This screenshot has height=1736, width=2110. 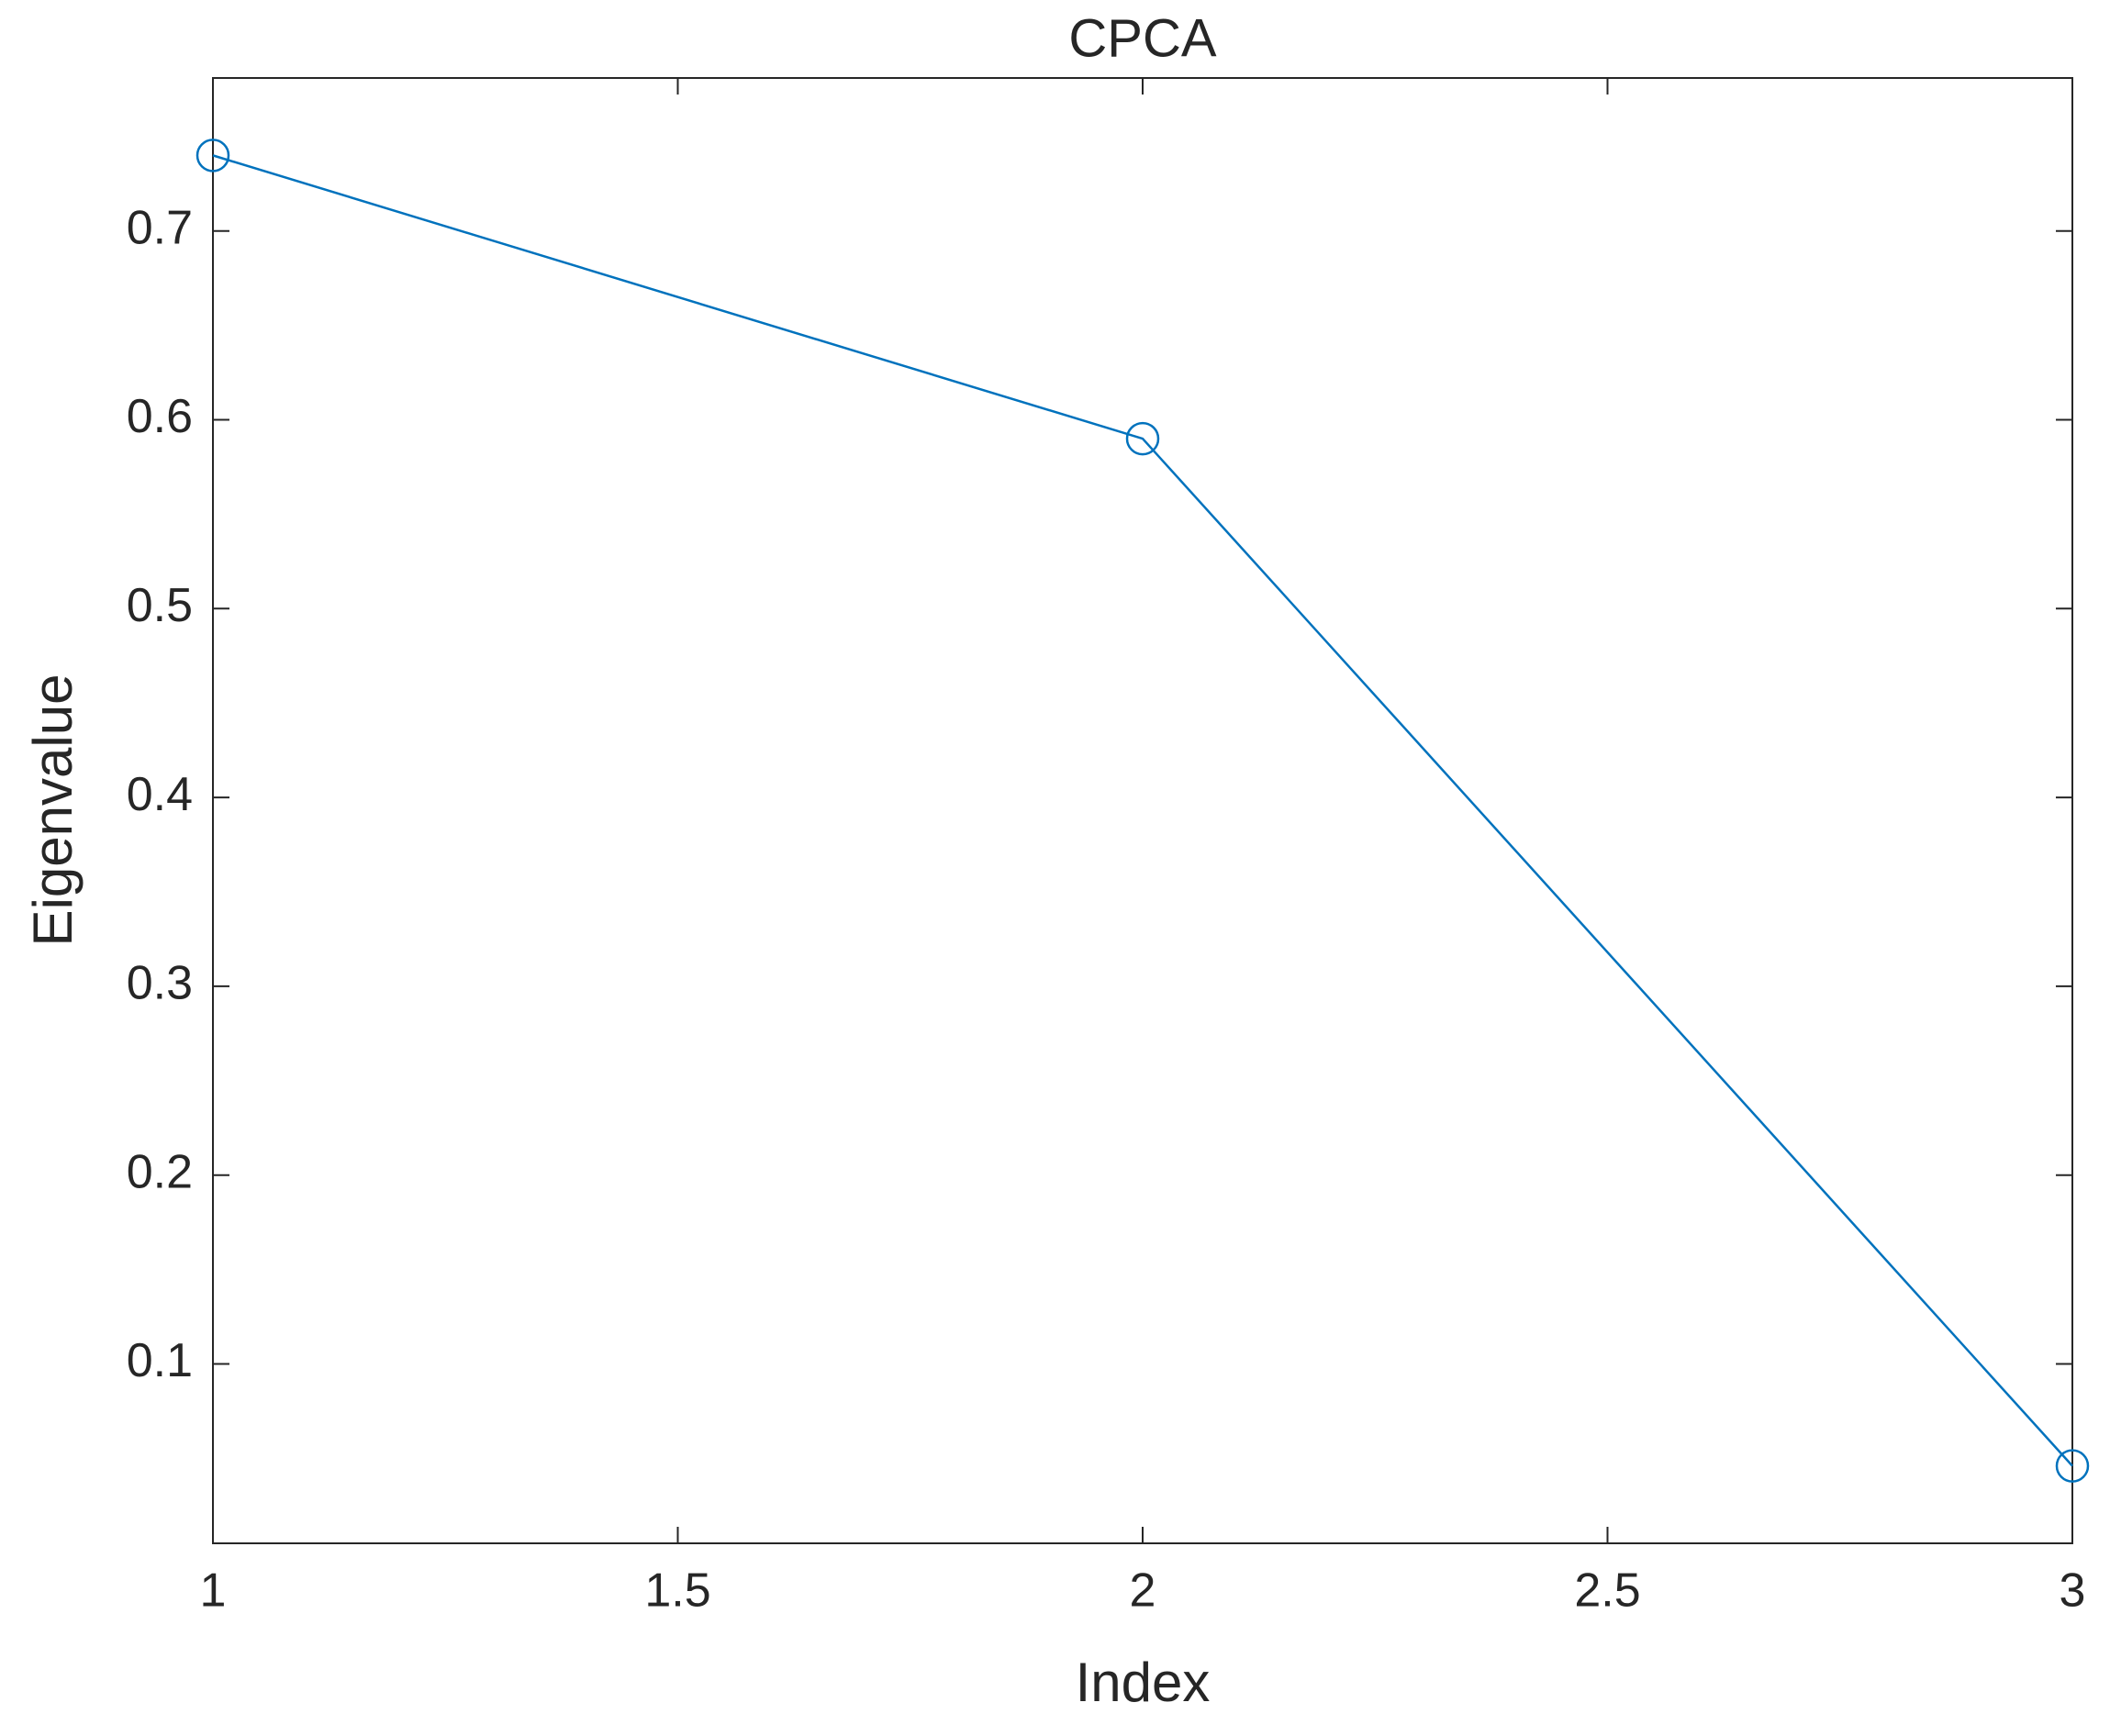 What do you see at coordinates (214, 1591) in the screenshot?
I see `x-tick-label: 1` at bounding box center [214, 1591].